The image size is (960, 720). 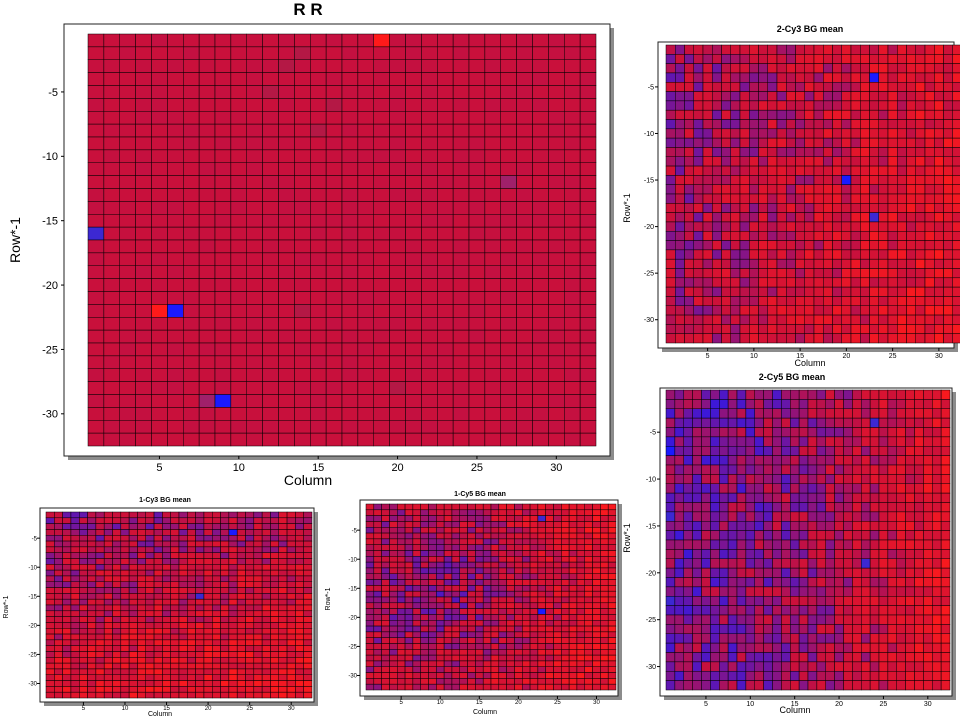 I want to click on y-tick-label: -10, so click(x=32, y=568).